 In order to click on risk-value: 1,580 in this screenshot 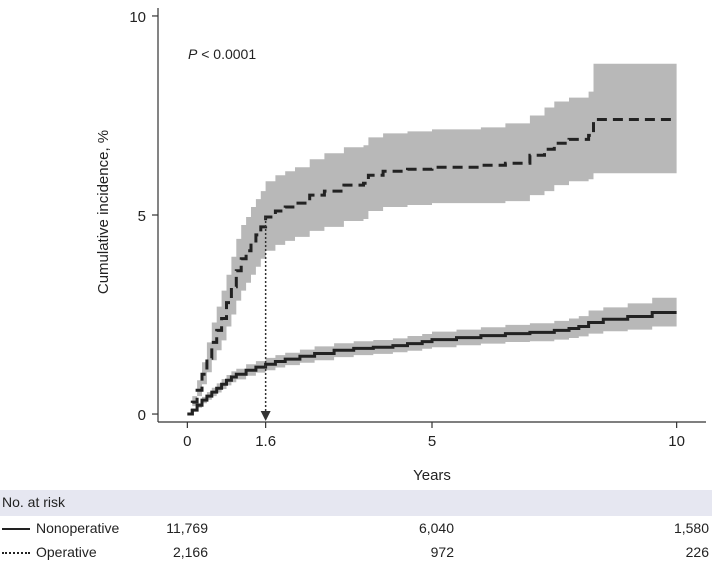, I will do `click(691, 528)`.